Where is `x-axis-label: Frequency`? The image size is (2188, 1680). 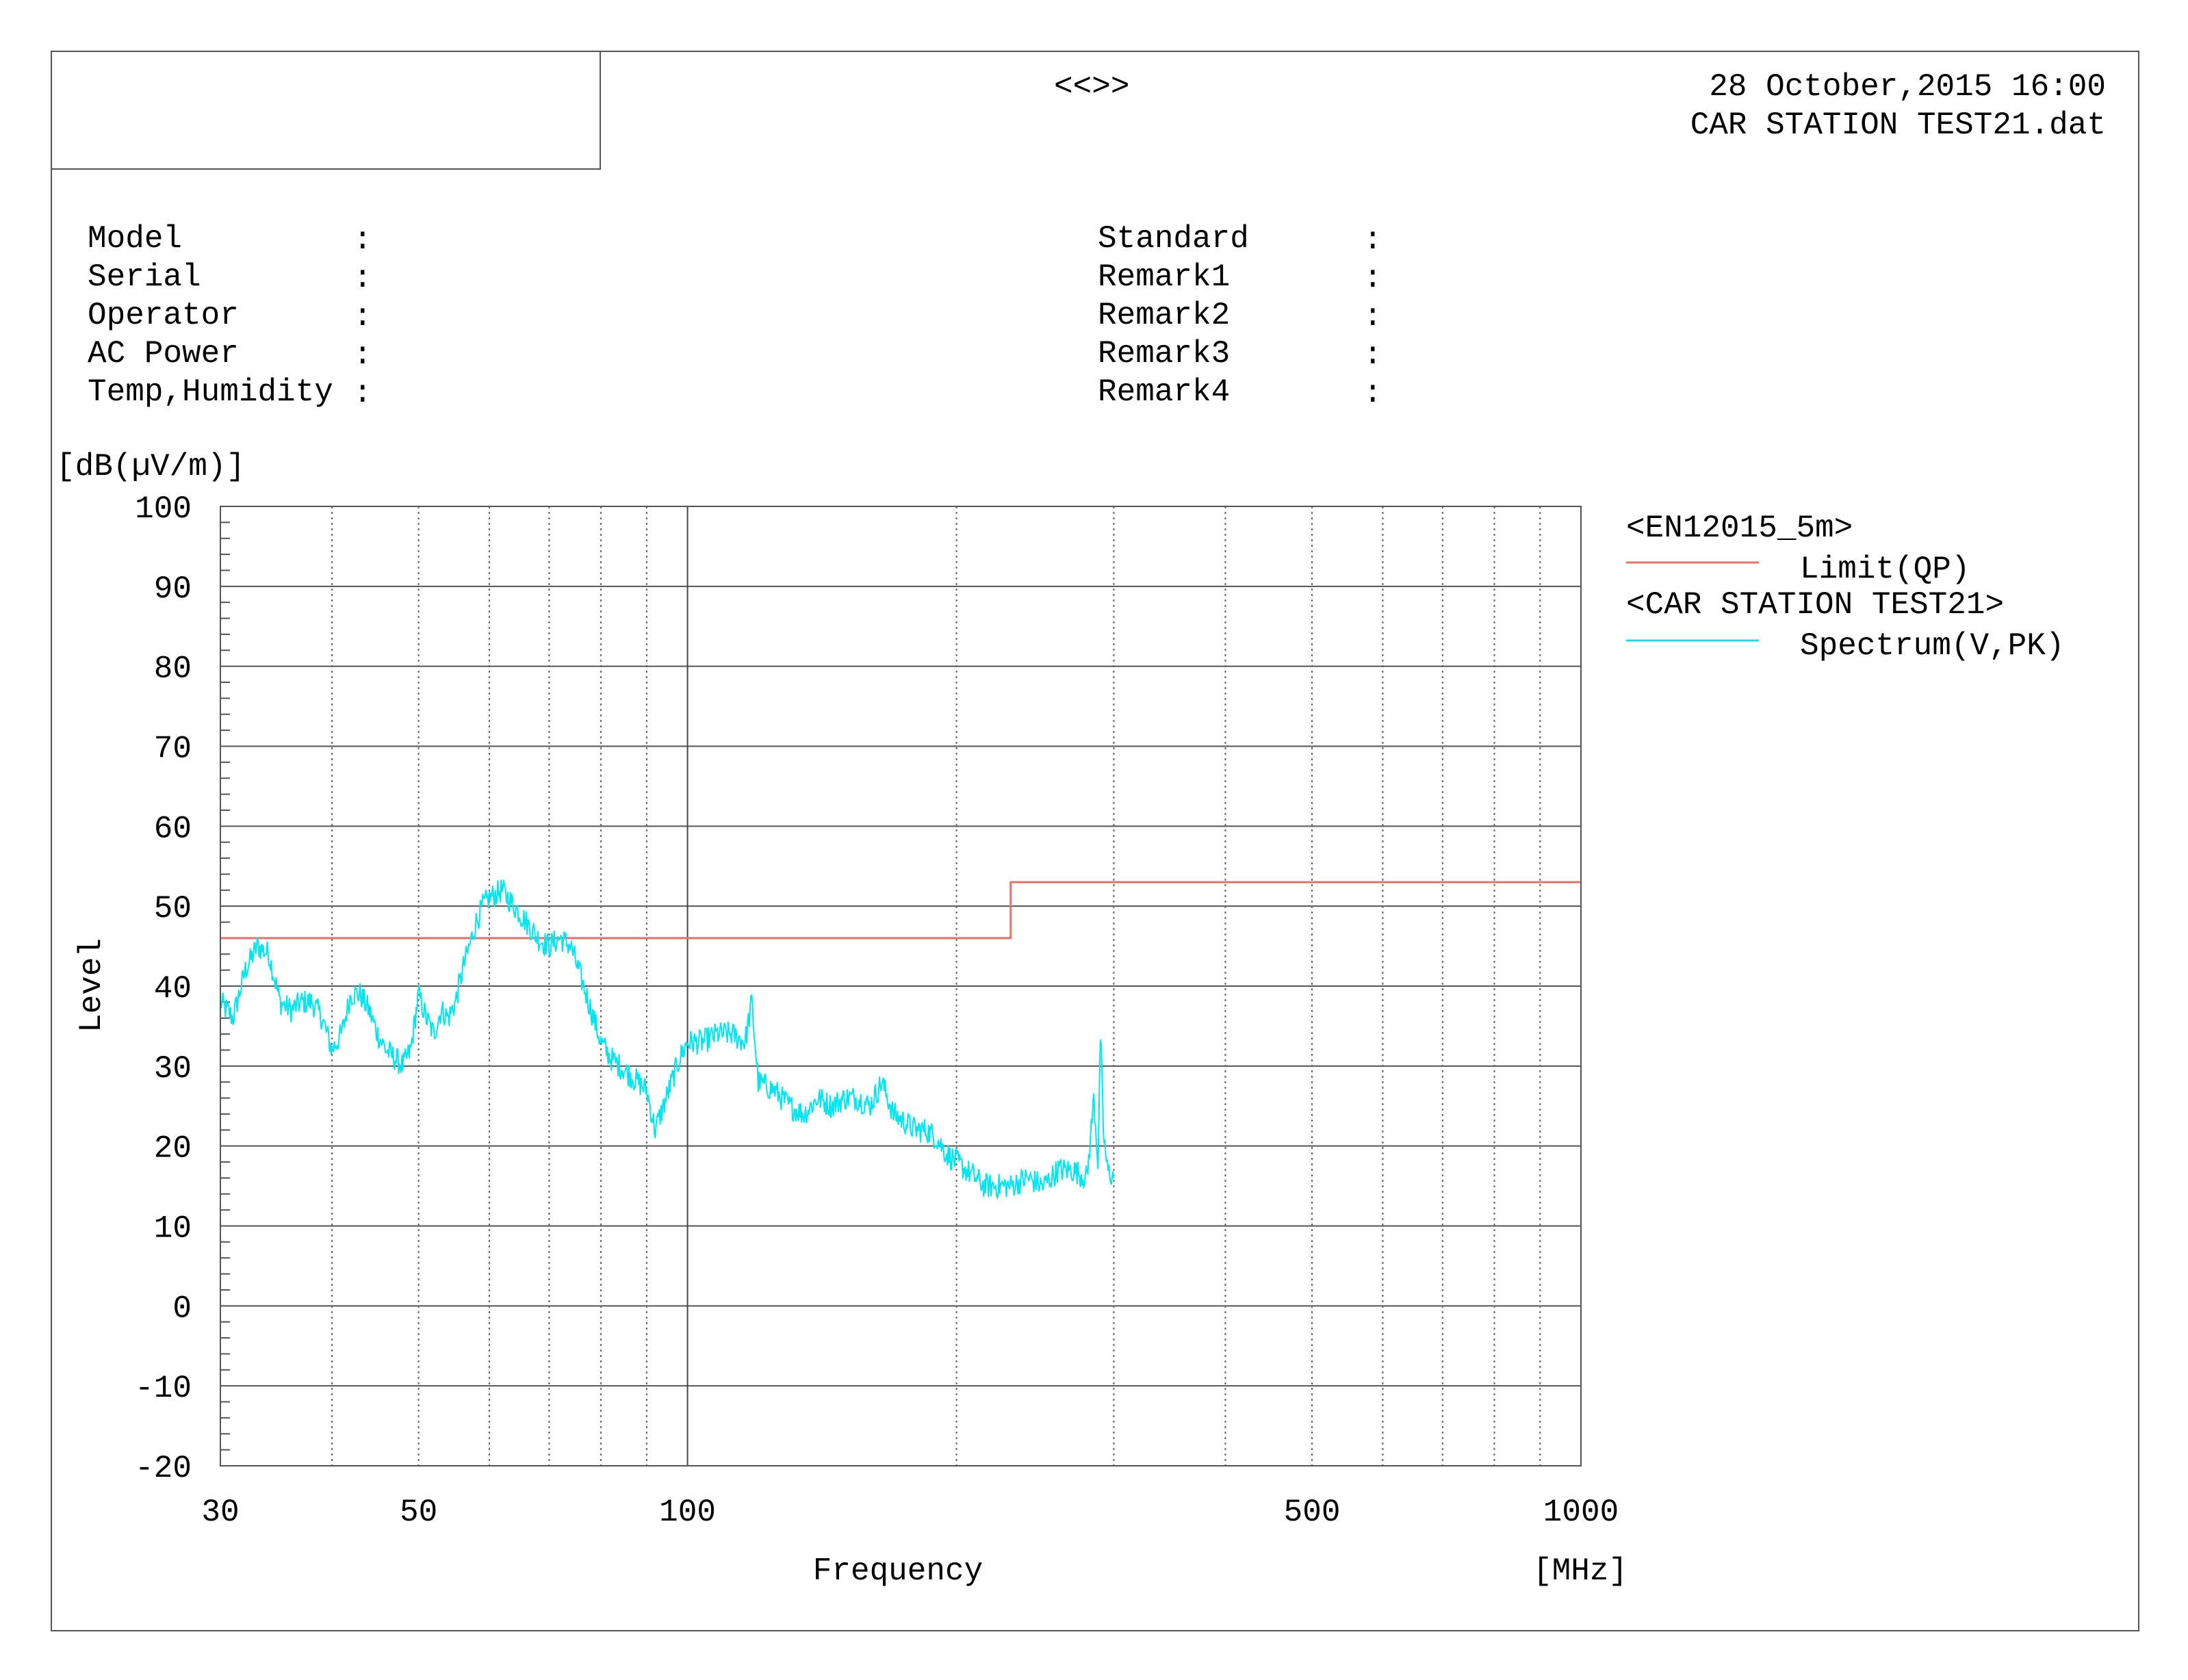
x-axis-label: Frequency is located at coordinates (898, 1571).